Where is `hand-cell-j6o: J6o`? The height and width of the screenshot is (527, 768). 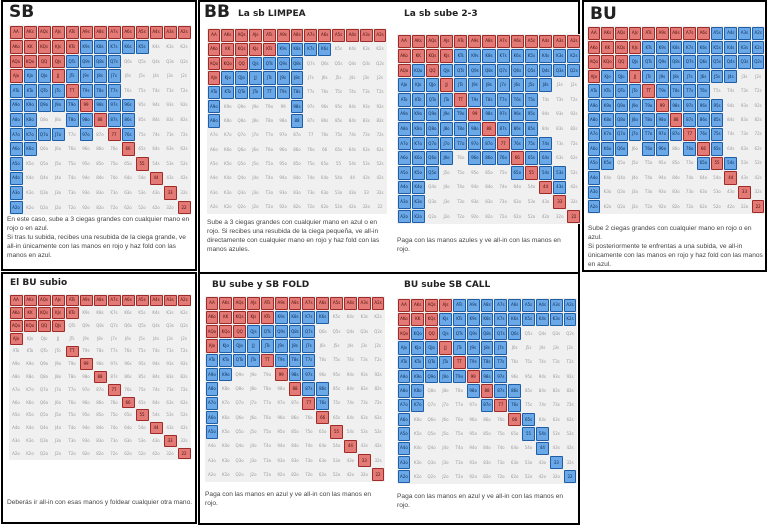
hand-cell-j6o: J6o is located at coordinates (58, 402).